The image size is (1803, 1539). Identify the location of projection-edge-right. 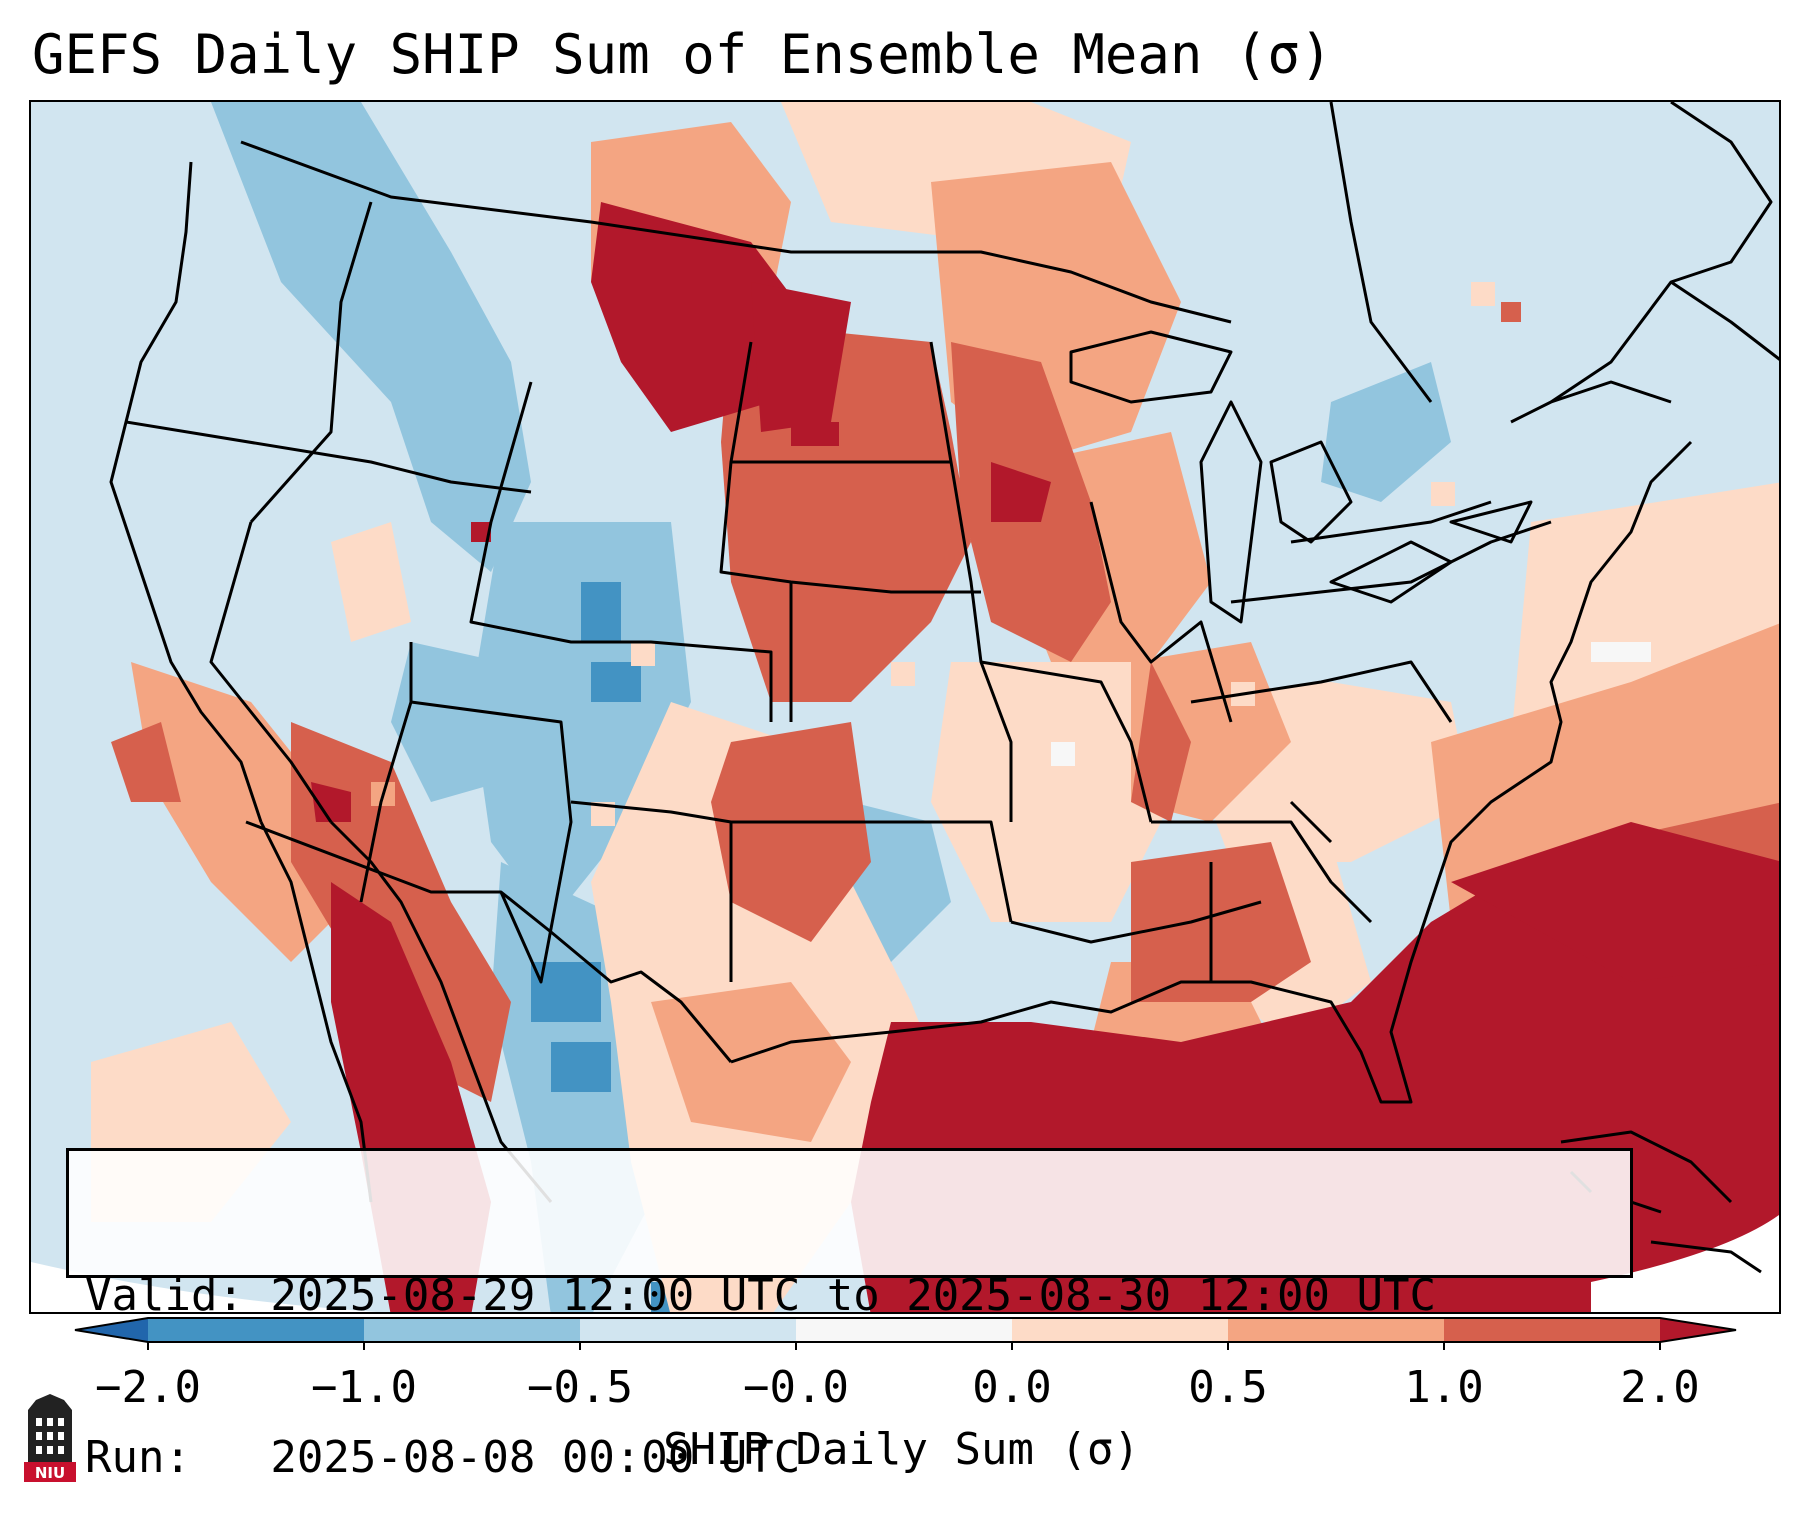
(1685, 1263).